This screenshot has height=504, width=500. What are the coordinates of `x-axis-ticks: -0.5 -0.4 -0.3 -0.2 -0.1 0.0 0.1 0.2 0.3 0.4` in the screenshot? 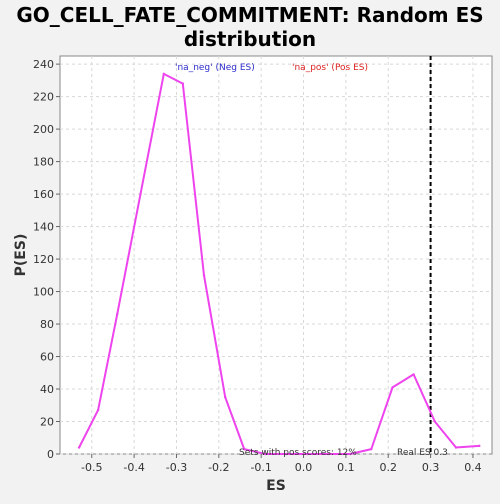 It's located at (281, 464).